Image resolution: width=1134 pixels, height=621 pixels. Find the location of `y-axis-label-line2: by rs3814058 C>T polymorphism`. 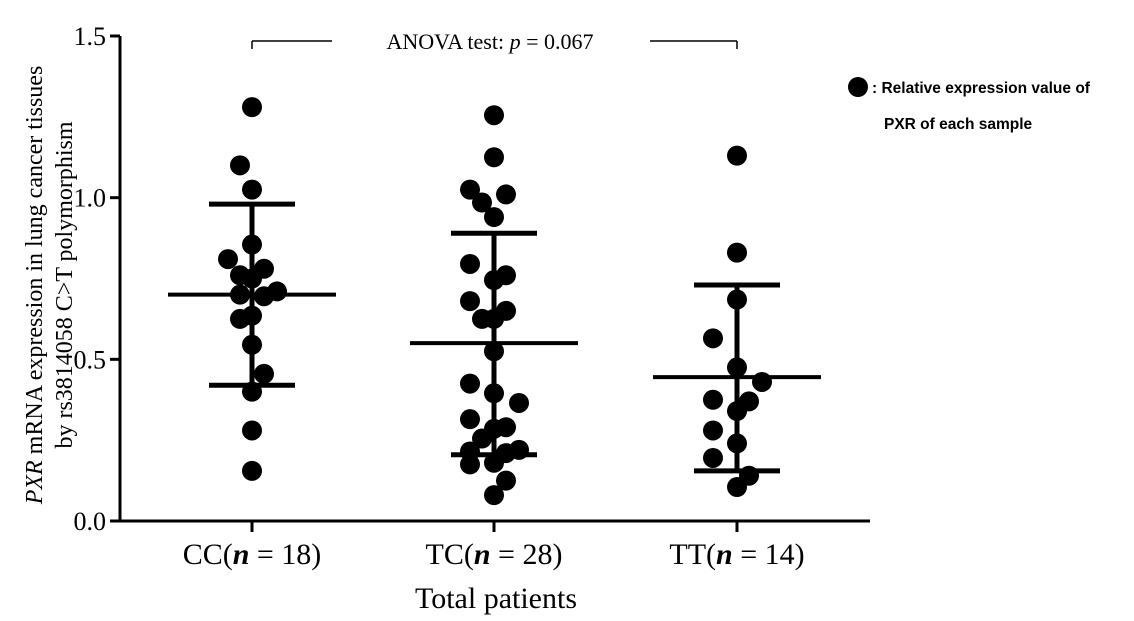

y-axis-label-line2: by rs3814058 C>T polymorphism is located at coordinates (65, 284).